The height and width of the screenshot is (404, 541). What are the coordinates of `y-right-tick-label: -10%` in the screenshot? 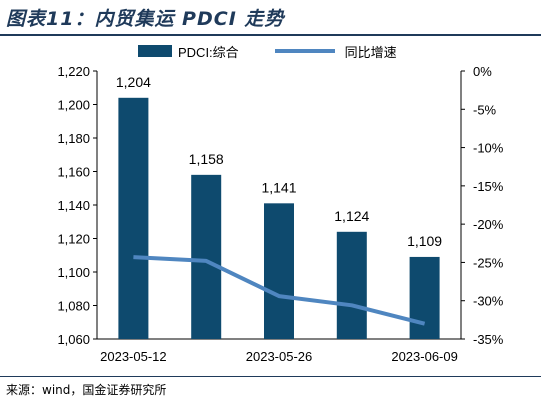 It's located at (488, 148).